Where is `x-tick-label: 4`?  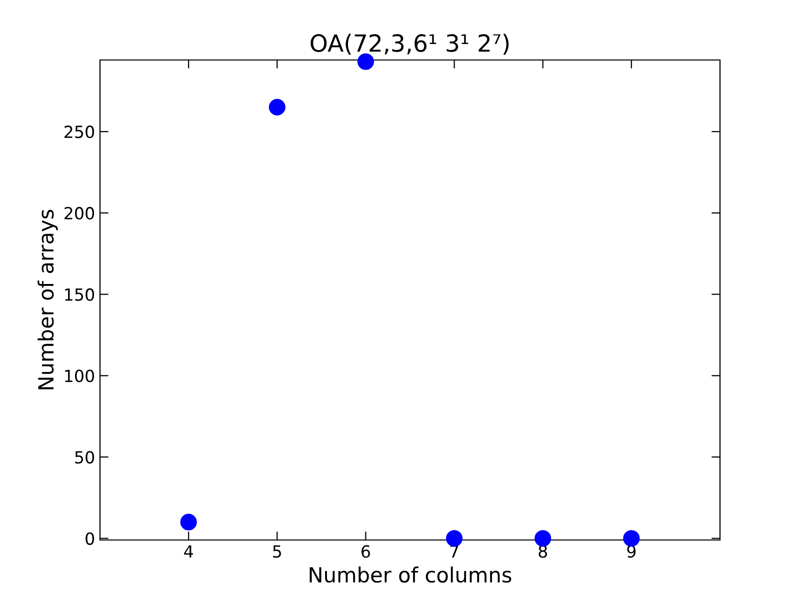 x-tick-label: 4 is located at coordinates (188, 551).